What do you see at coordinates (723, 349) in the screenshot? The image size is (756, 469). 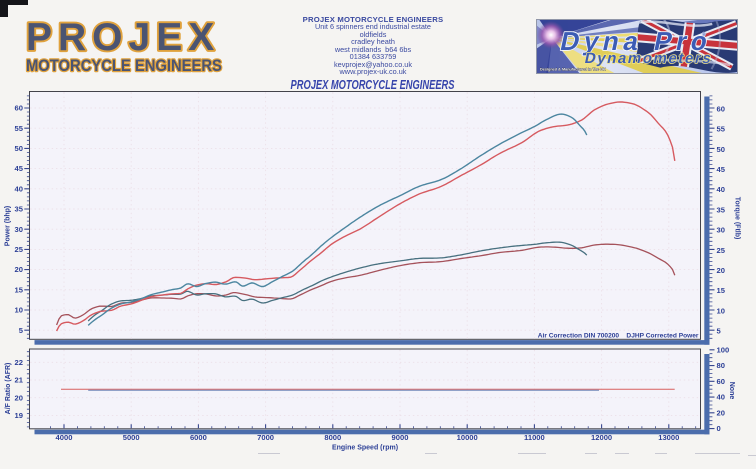 I see `svg-text: 100` at bounding box center [723, 349].